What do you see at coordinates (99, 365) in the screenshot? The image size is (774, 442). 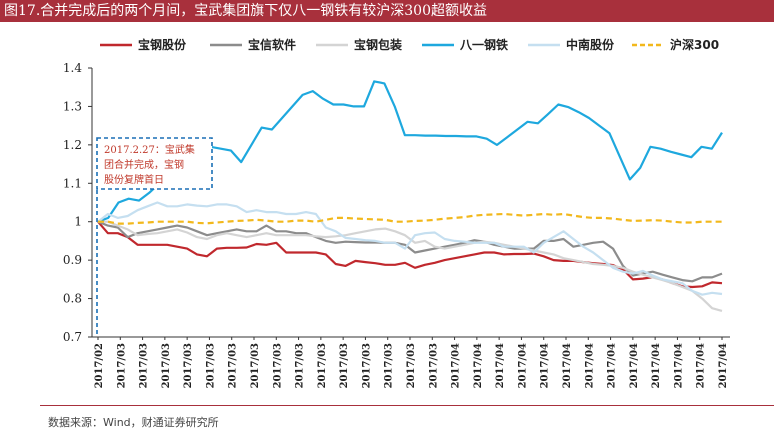 I see `x-tick-label: 2017/02` at bounding box center [99, 365].